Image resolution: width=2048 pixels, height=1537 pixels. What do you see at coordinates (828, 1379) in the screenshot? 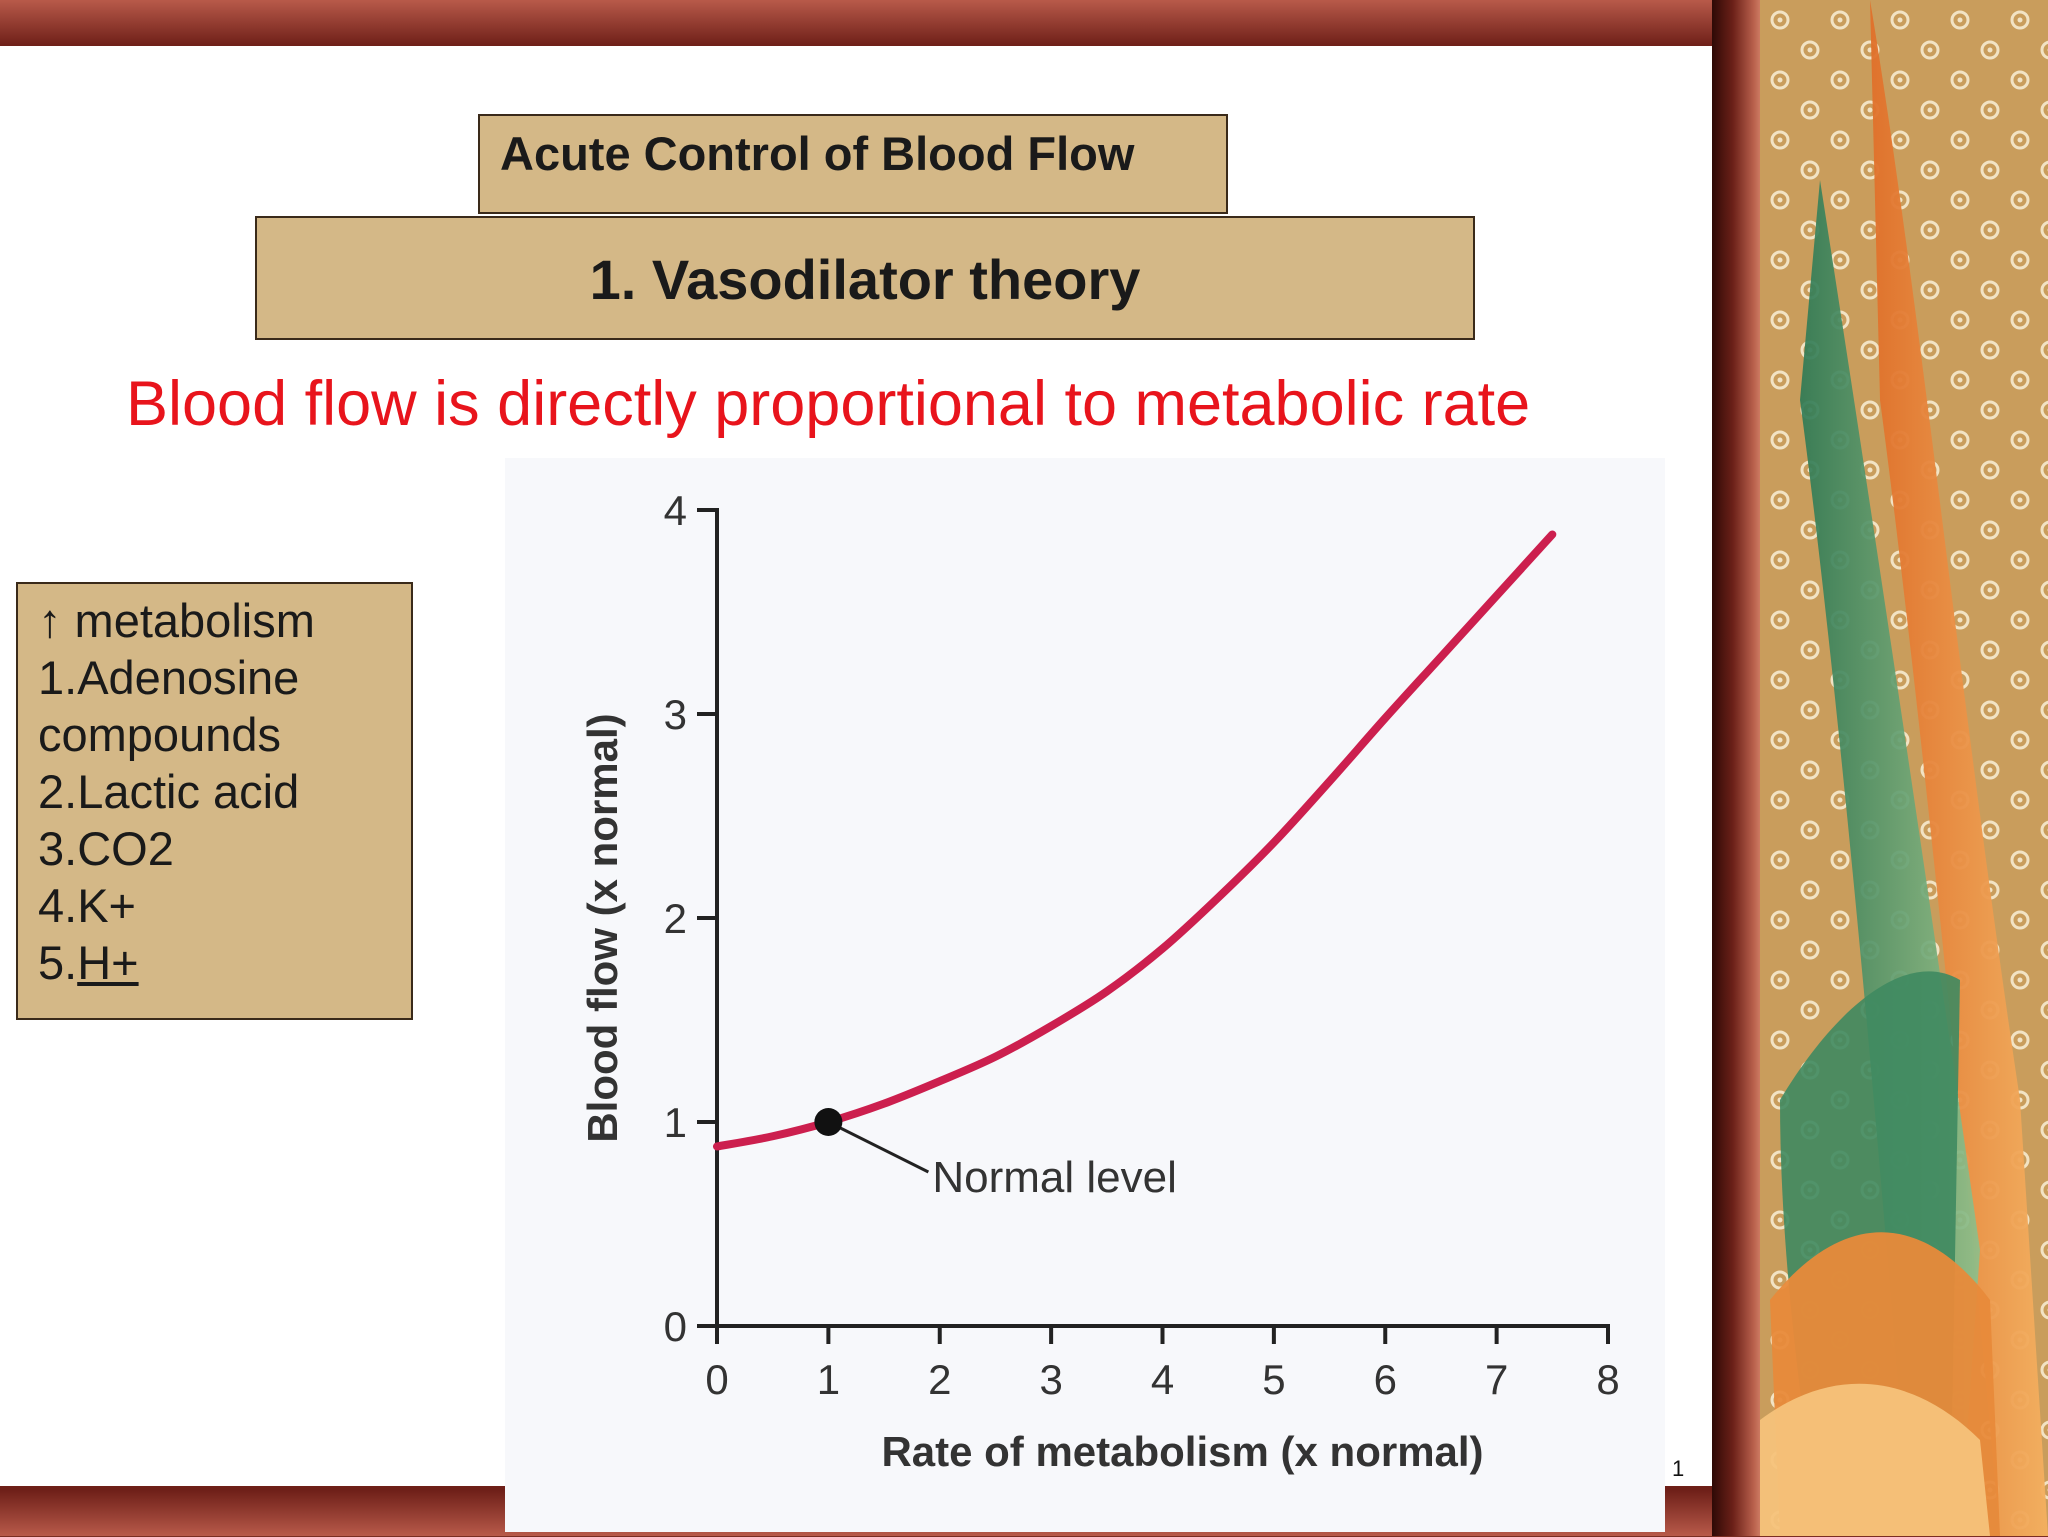
I see `x-tick-label: 1` at bounding box center [828, 1379].